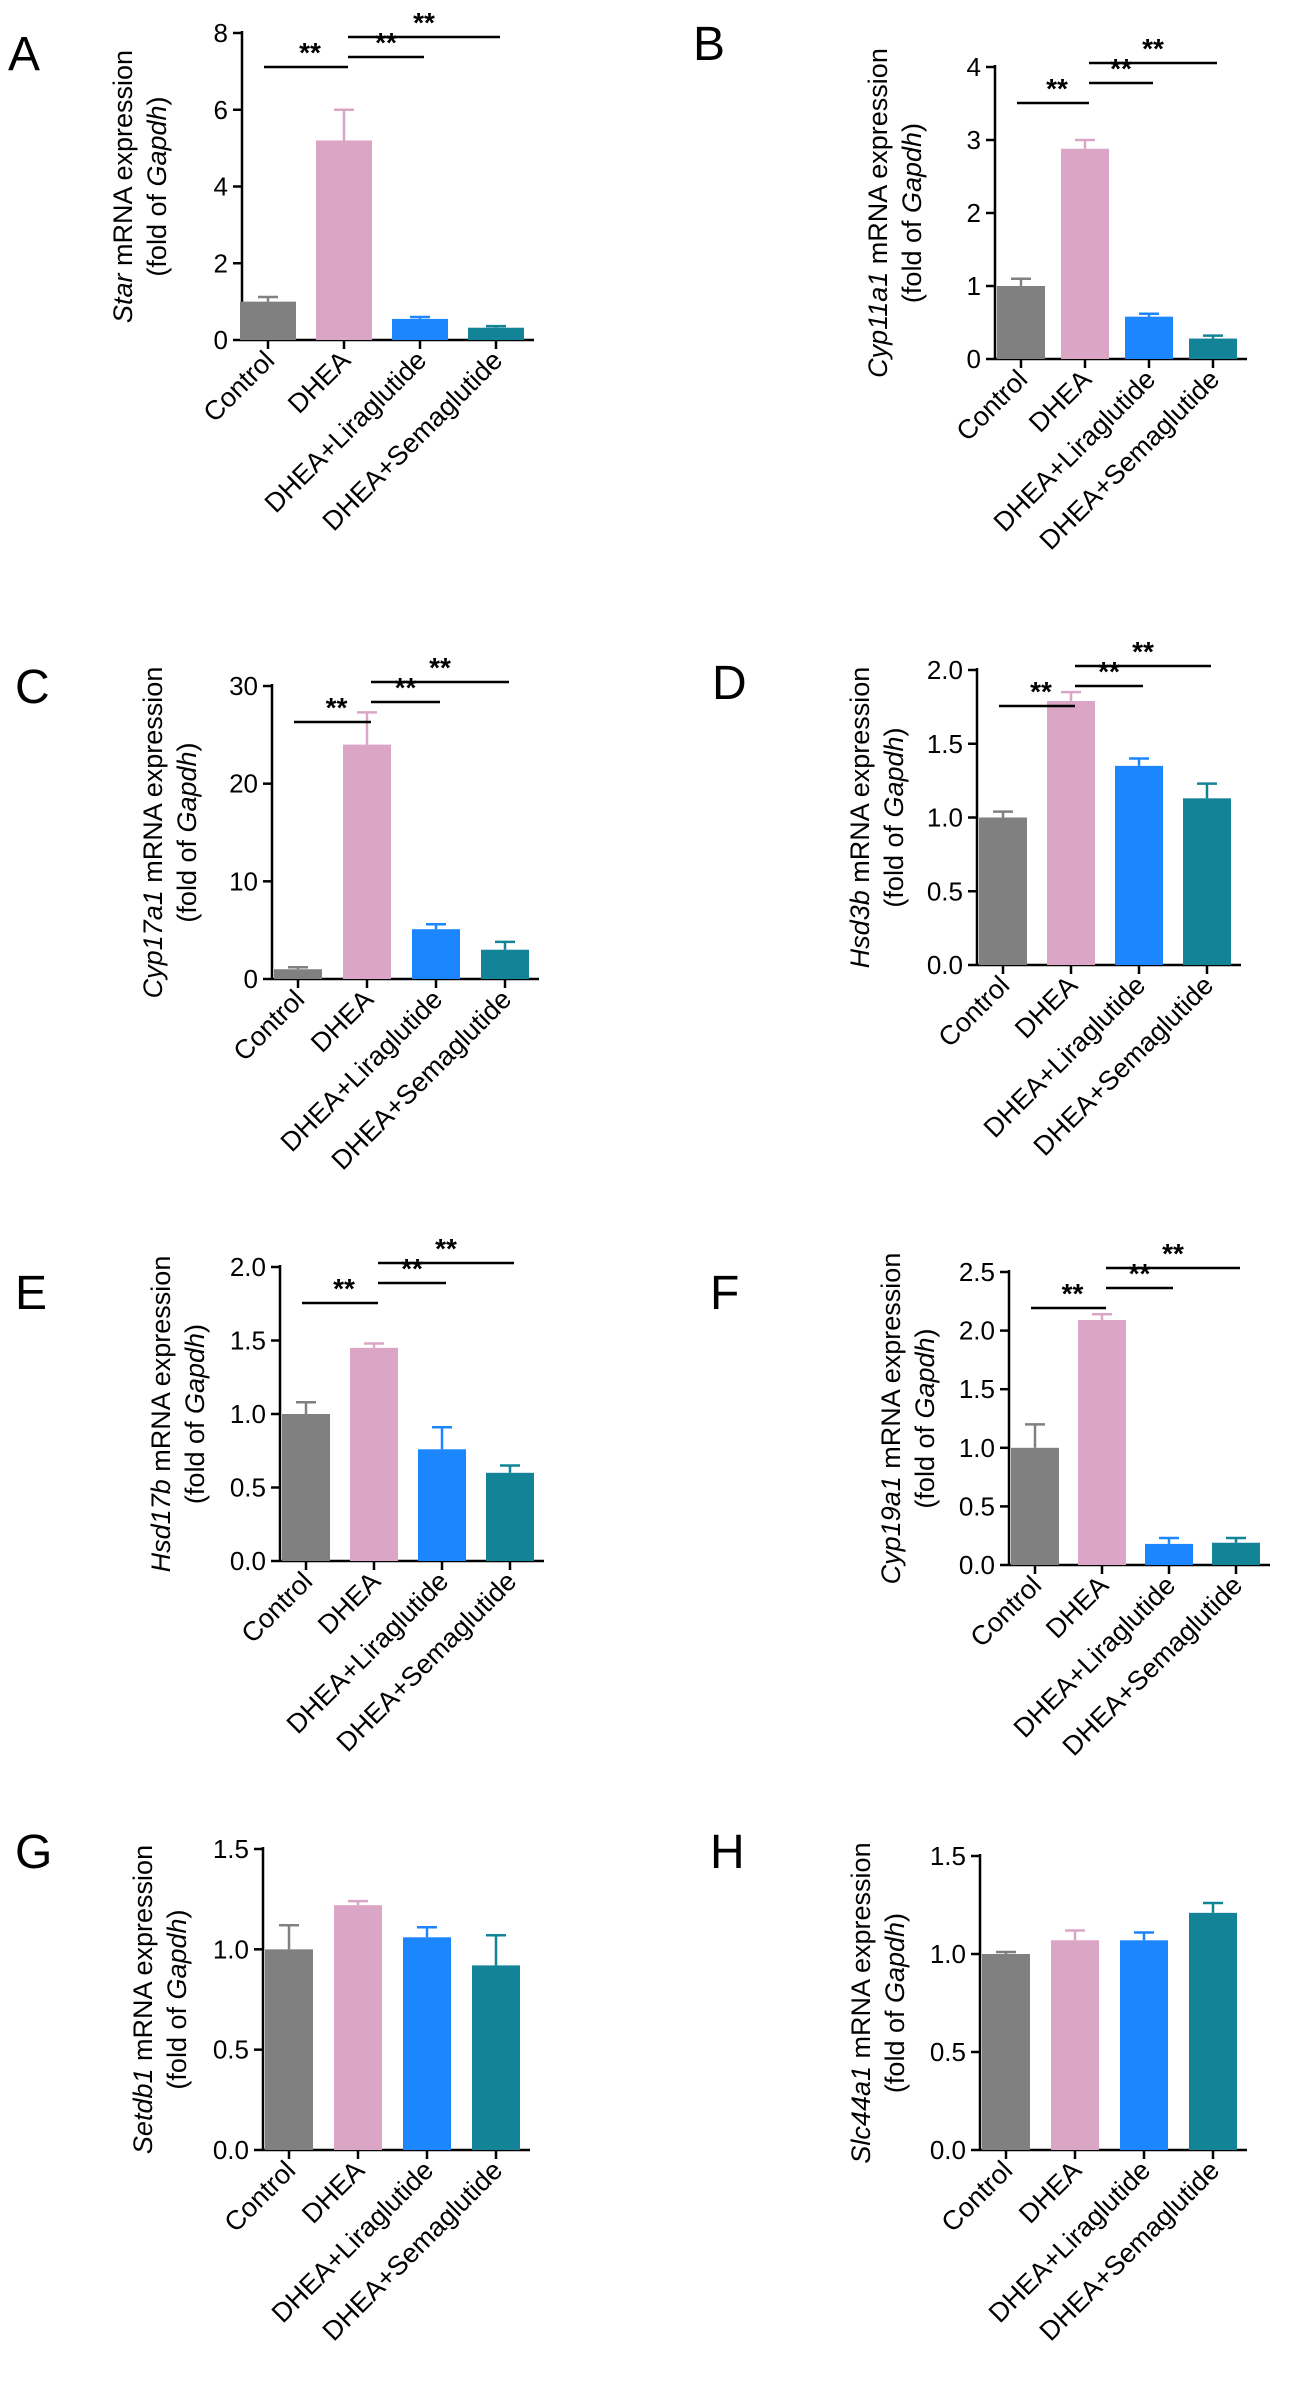 The width and height of the screenshot is (1301, 2401). I want to click on panel-letter: G, so click(33, 1852).